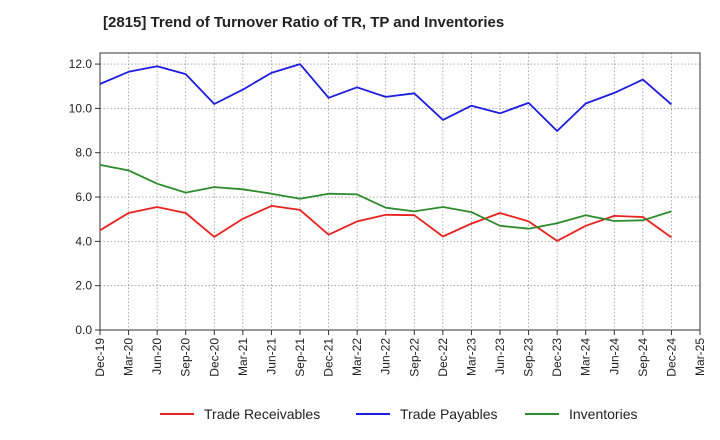  I want to click on y-tick-label: 8.0, so click(83, 153).